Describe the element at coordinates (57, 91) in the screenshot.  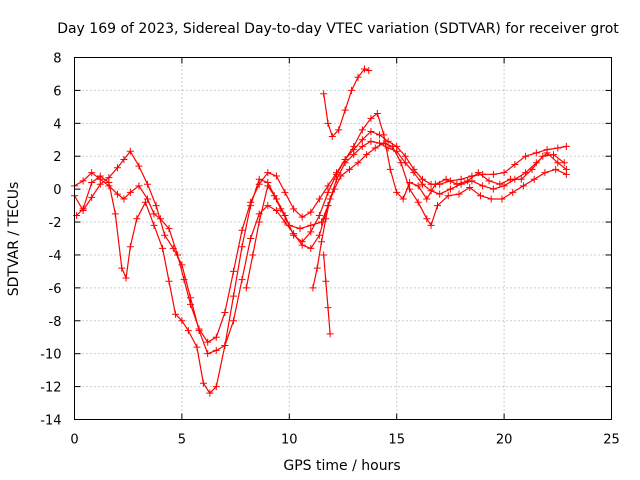
I see `y-tick-label: 6` at that location.